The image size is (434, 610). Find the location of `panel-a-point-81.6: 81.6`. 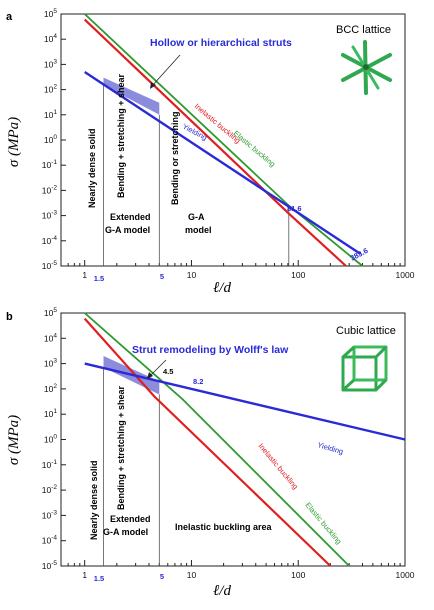

panel-a-point-81.6: 81.6 is located at coordinates (294, 208).